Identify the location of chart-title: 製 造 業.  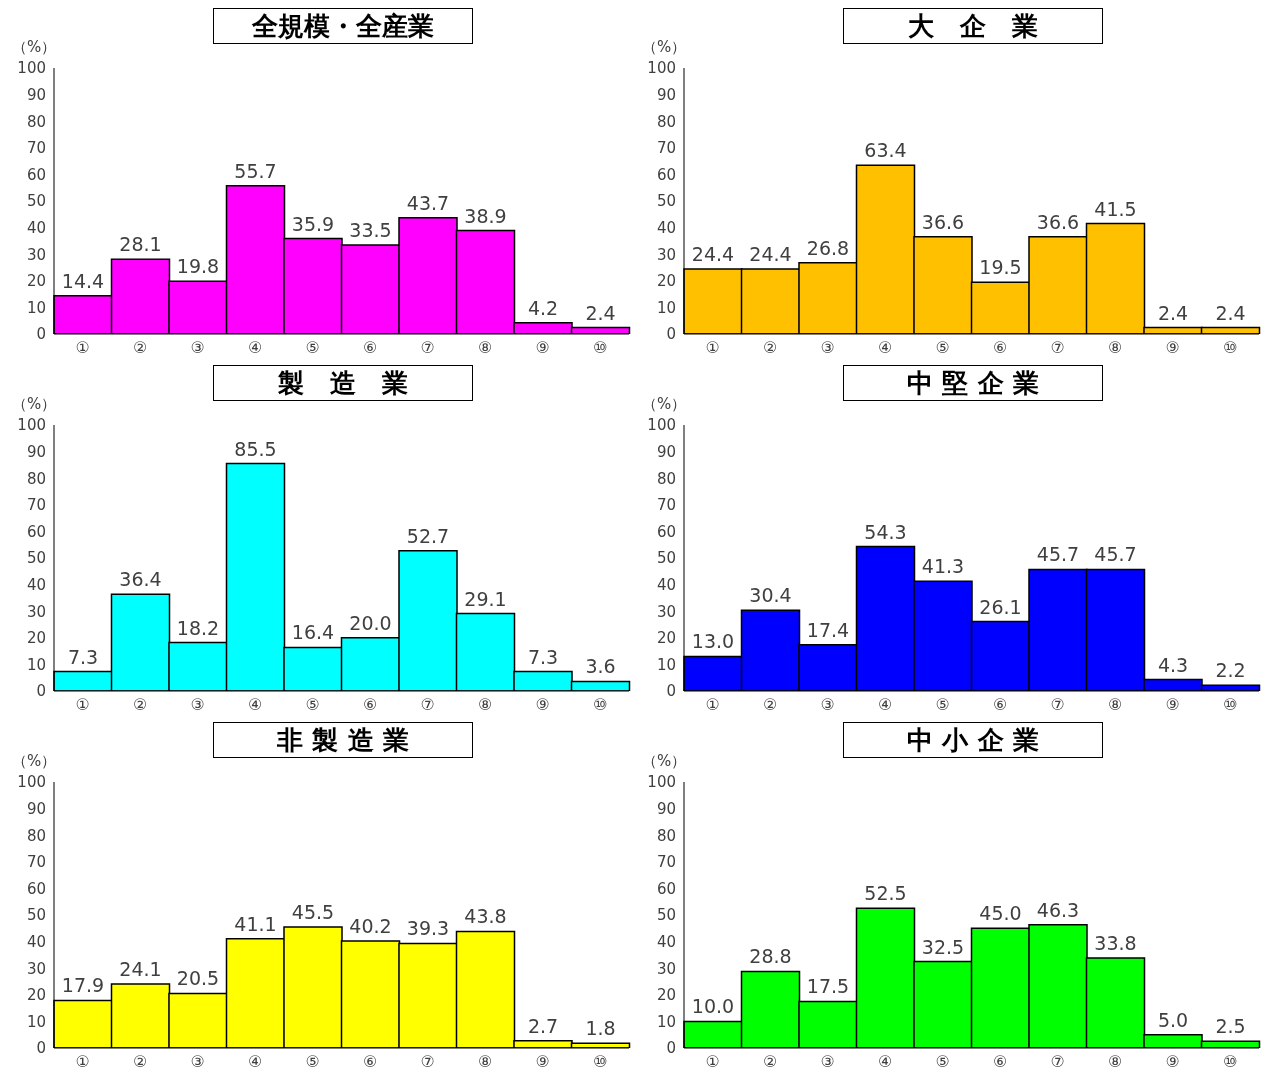
(343, 383).